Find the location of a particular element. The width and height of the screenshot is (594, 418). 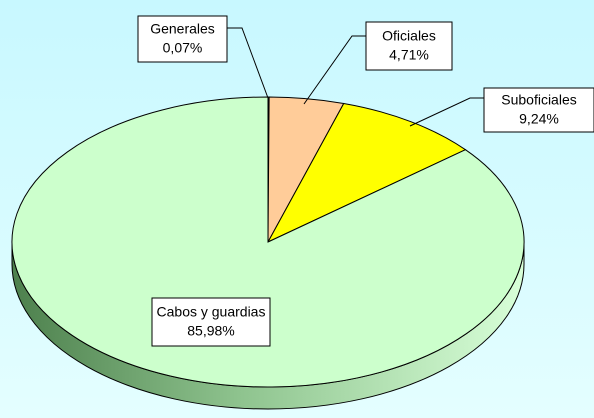

value-label: 0,07% is located at coordinates (183, 48).